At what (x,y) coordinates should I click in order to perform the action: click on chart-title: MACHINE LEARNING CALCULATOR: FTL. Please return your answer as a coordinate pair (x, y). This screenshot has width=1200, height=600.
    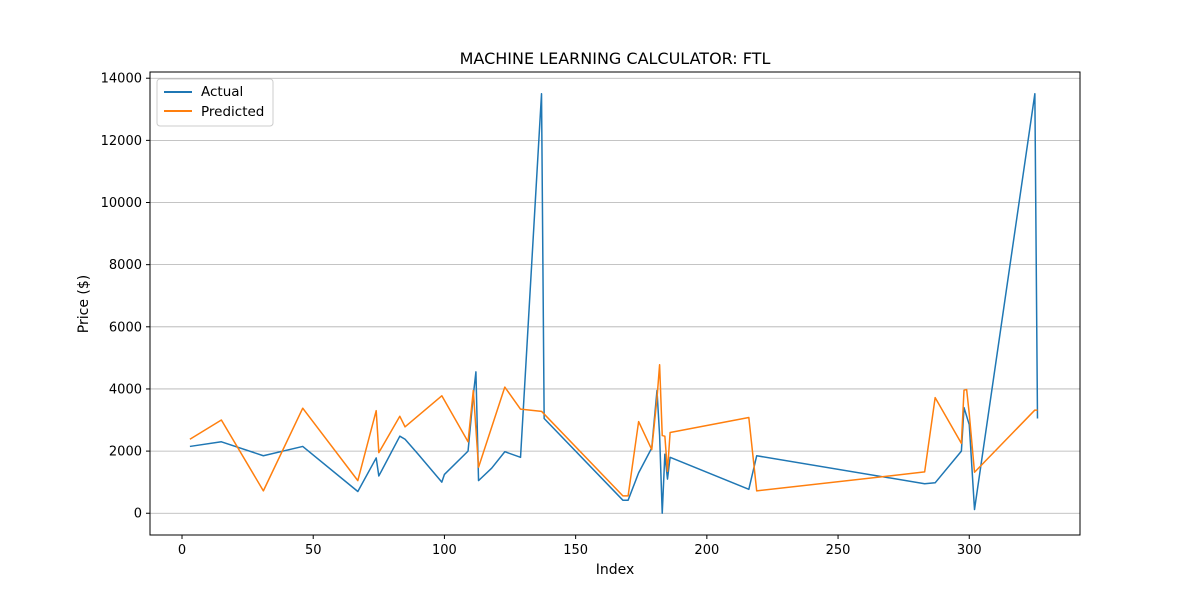
    Looking at the image, I should click on (615, 58).